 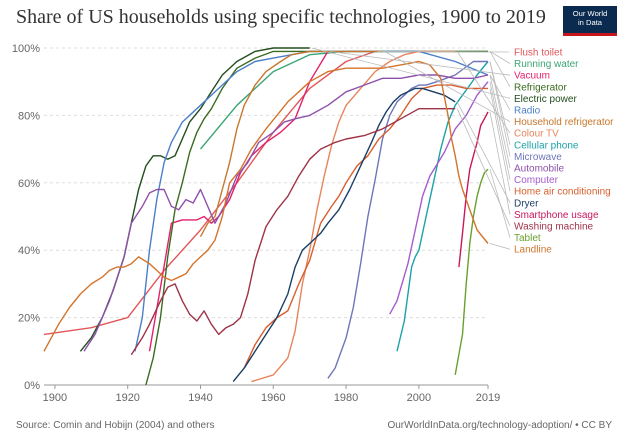 What do you see at coordinates (26, 217) in the screenshot?
I see `y-axis-tick-labels: 0% 20% 40% 60% 80% 100%` at bounding box center [26, 217].